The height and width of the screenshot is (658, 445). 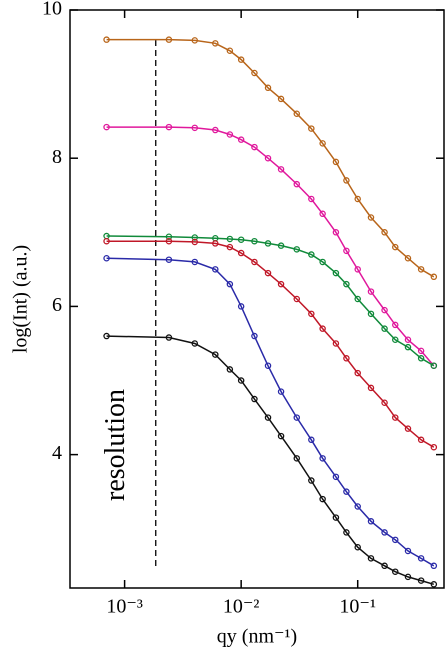 What do you see at coordinates (270, 301) in the screenshot?
I see `fit-line` at bounding box center [270, 301].